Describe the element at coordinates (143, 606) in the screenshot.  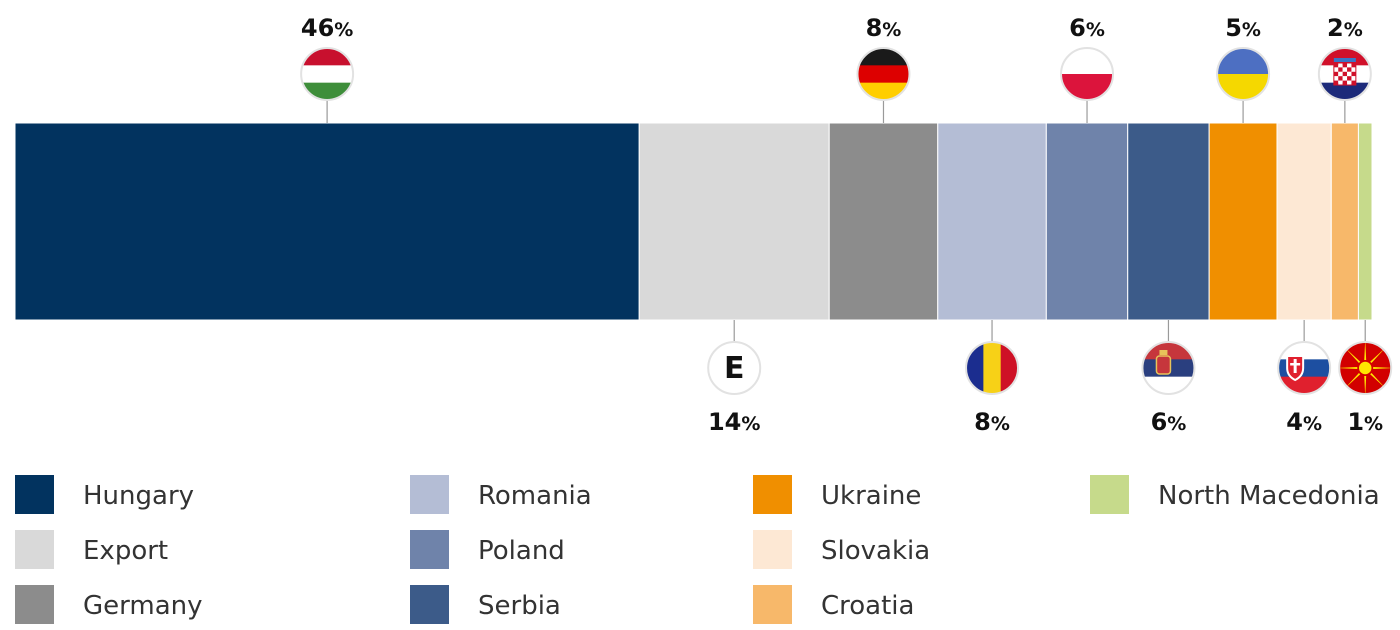
I see `legend-label: Germany` at that location.